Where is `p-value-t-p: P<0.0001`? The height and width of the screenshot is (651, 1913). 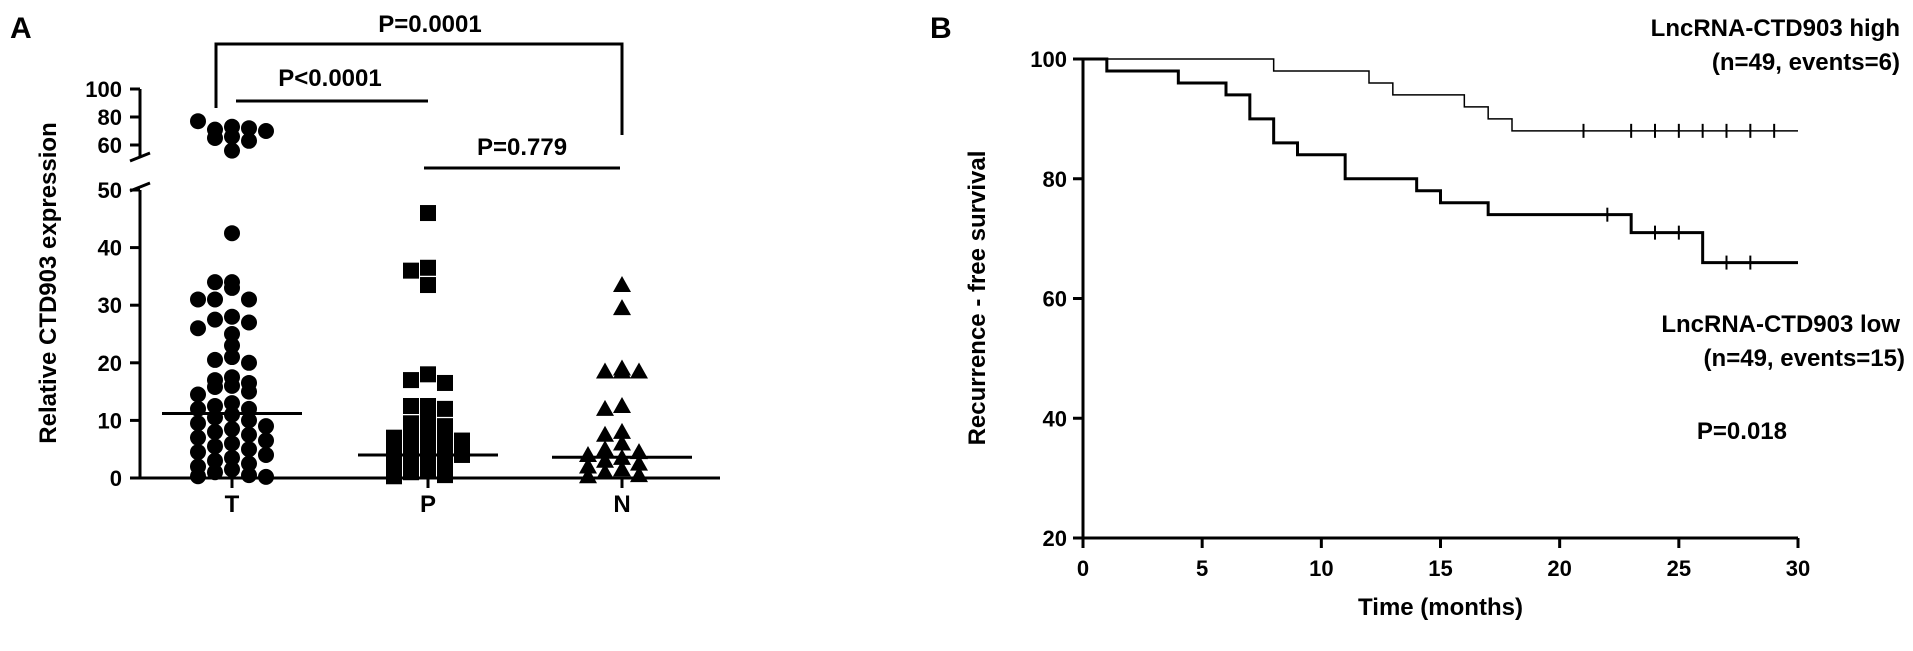
p-value-t-p: P<0.0001 is located at coordinates (329, 78).